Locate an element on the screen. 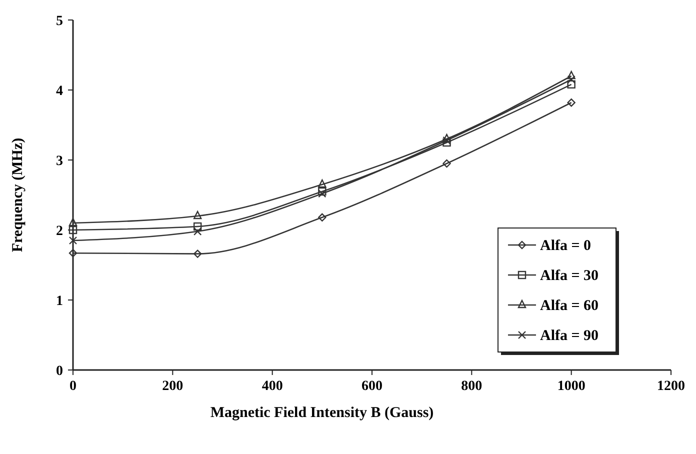 Image resolution: width=696 pixels, height=454 pixels. y-tick-label: 0 is located at coordinates (59, 371).